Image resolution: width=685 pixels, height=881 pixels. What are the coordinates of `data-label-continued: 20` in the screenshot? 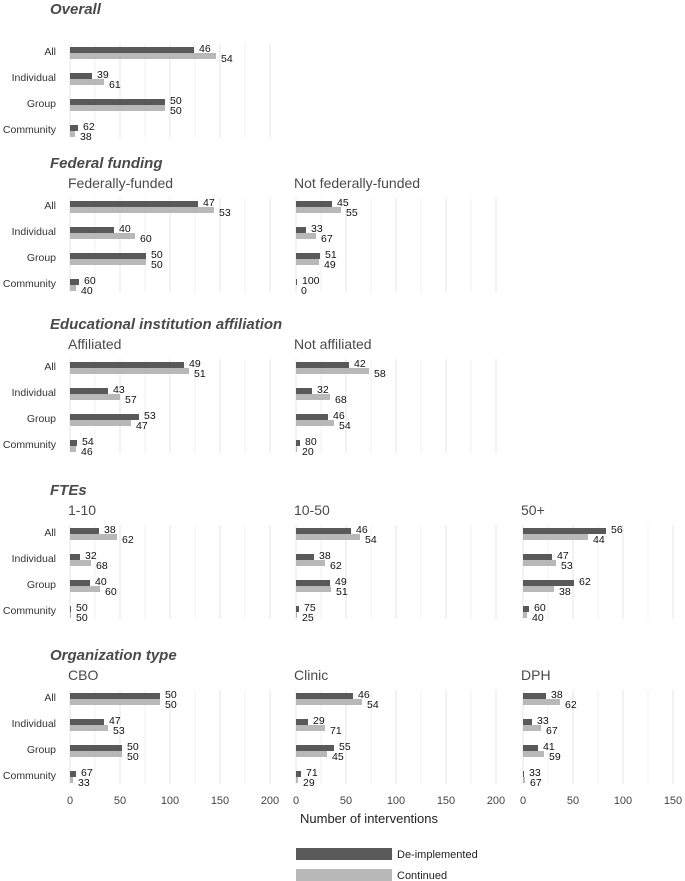 It's located at (308, 452).